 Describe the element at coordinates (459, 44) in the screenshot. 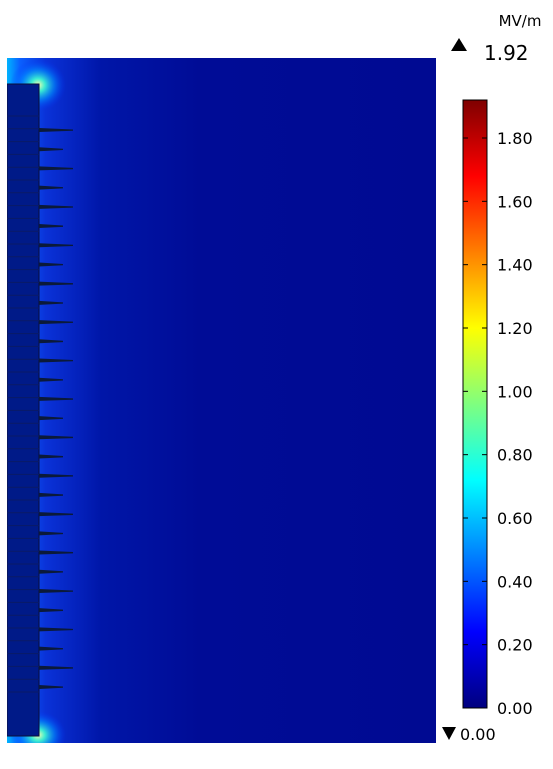

I see `max-triangle-icon` at that location.